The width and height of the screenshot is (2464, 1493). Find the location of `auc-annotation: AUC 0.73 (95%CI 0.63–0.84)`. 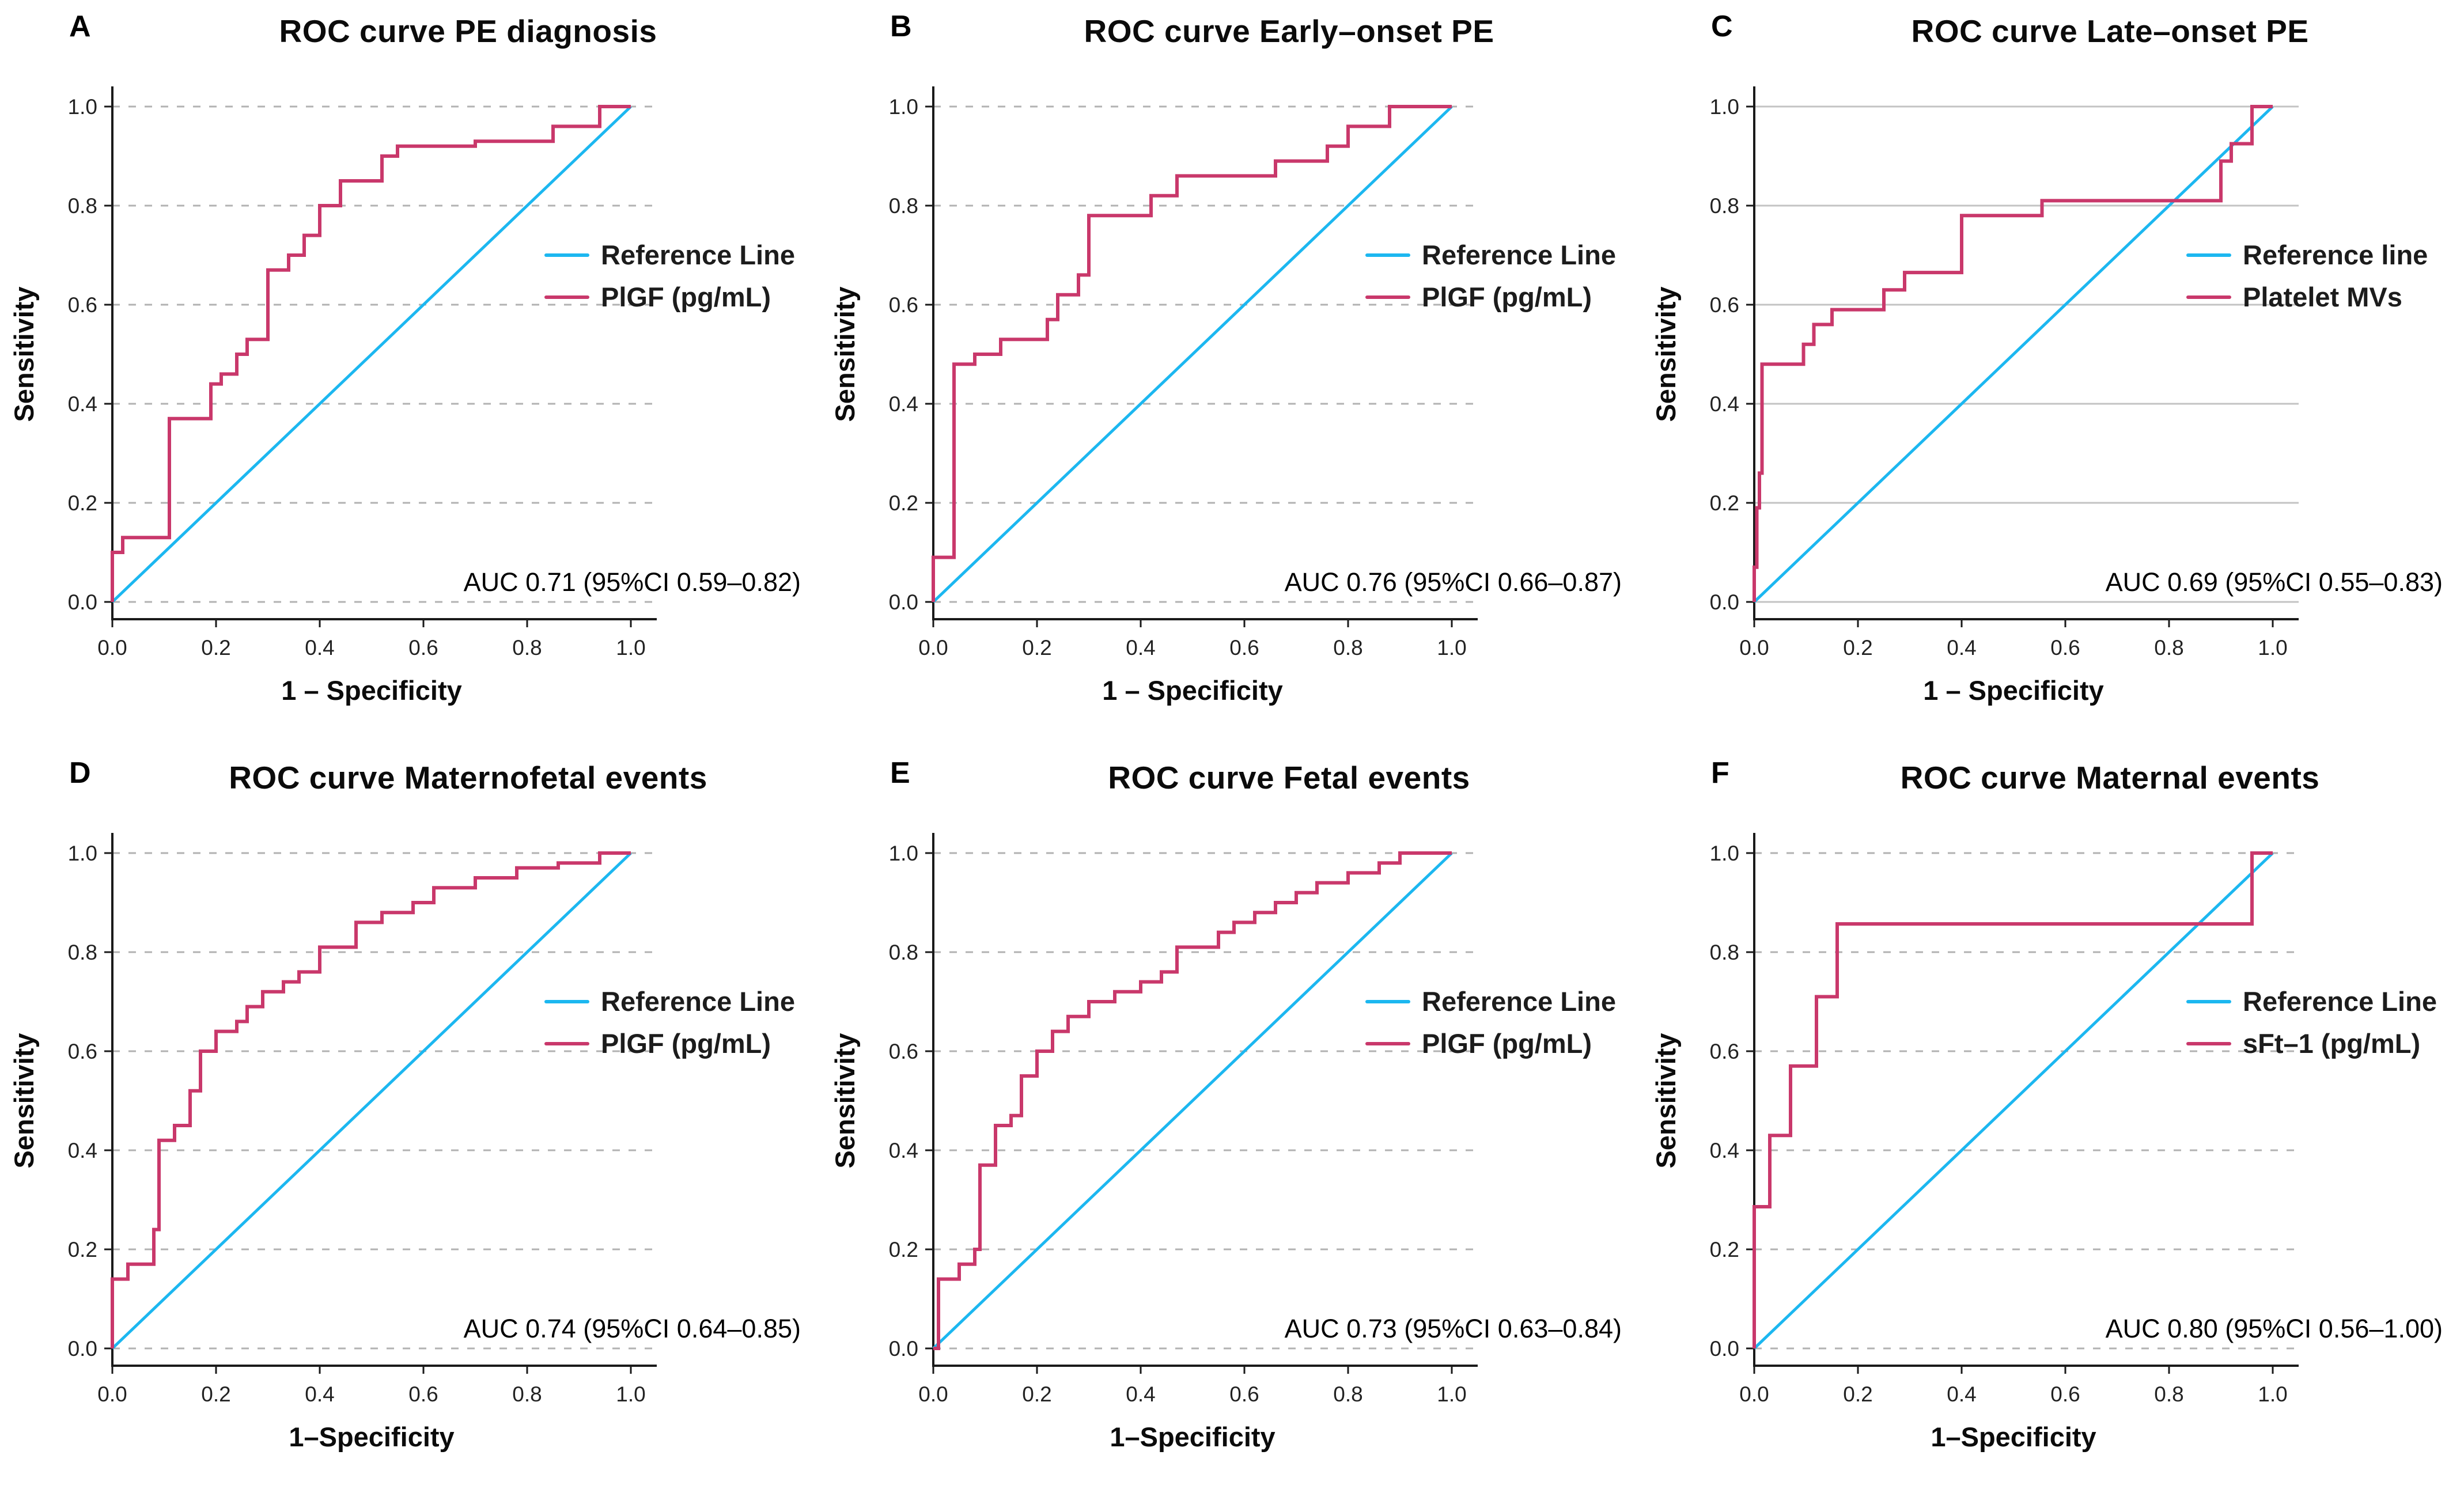

auc-annotation: AUC 0.73 (95%CI 0.63–0.84) is located at coordinates (1453, 1328).